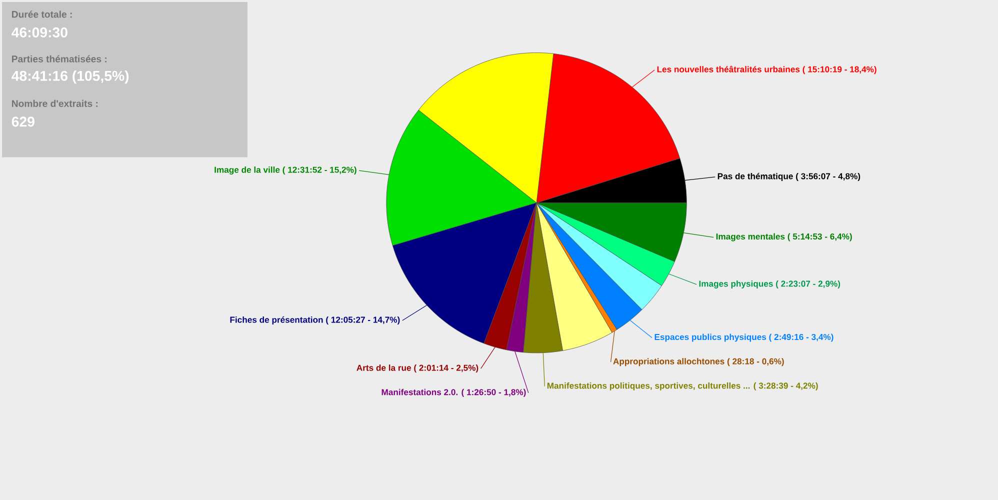  What do you see at coordinates (59, 58) in the screenshot?
I see `text: Parties thématisées :` at bounding box center [59, 58].